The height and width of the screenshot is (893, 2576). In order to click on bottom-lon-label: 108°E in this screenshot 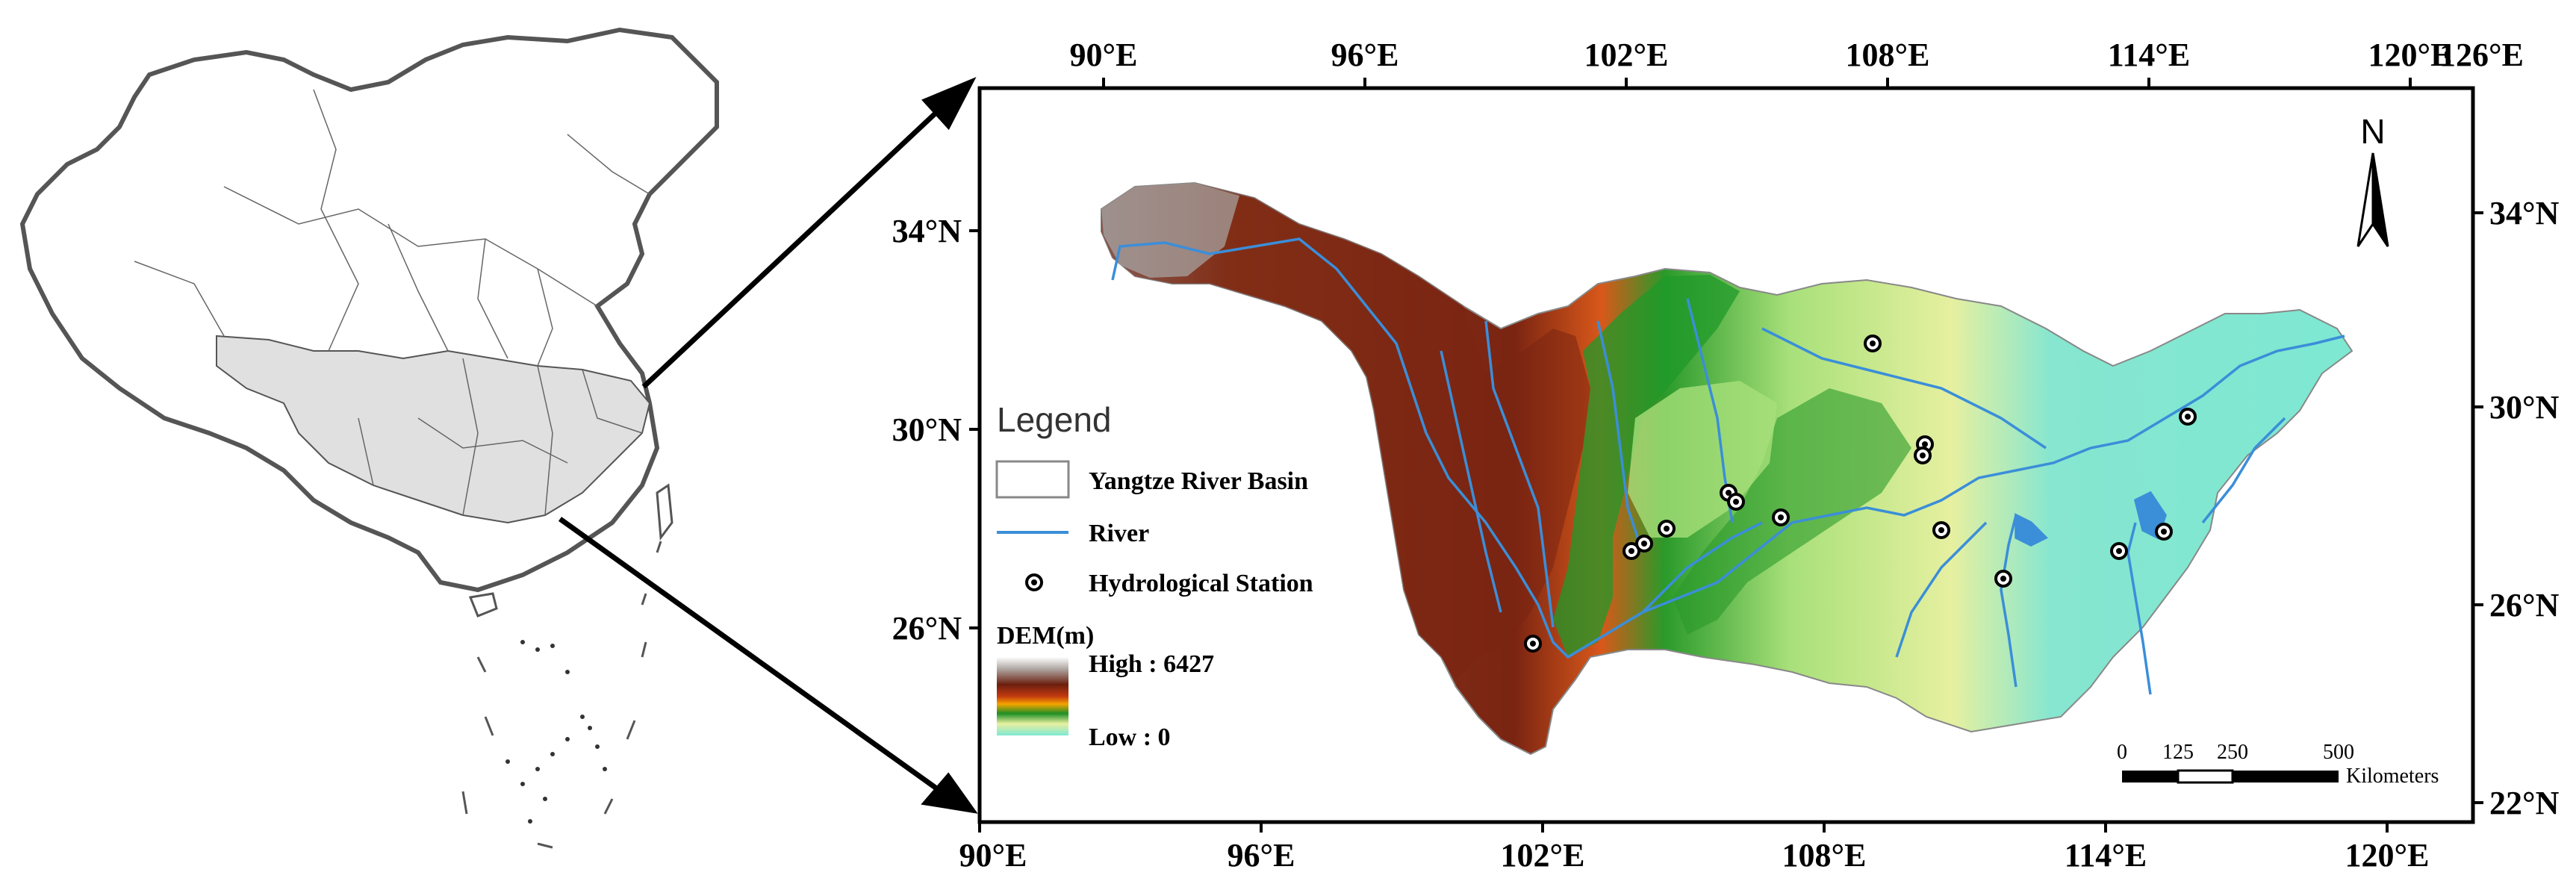, I will do `click(1824, 856)`.